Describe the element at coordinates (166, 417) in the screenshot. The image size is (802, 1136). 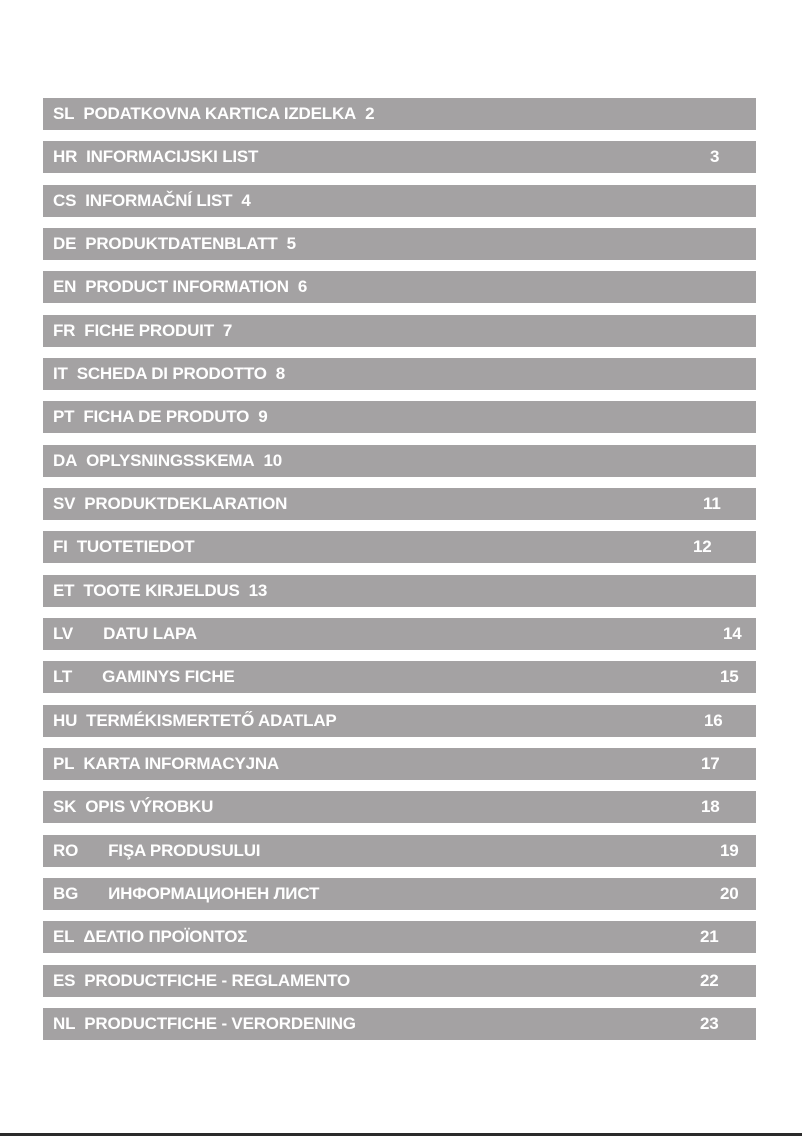
I see `section-title: FICHA DE PRODUTO` at that location.